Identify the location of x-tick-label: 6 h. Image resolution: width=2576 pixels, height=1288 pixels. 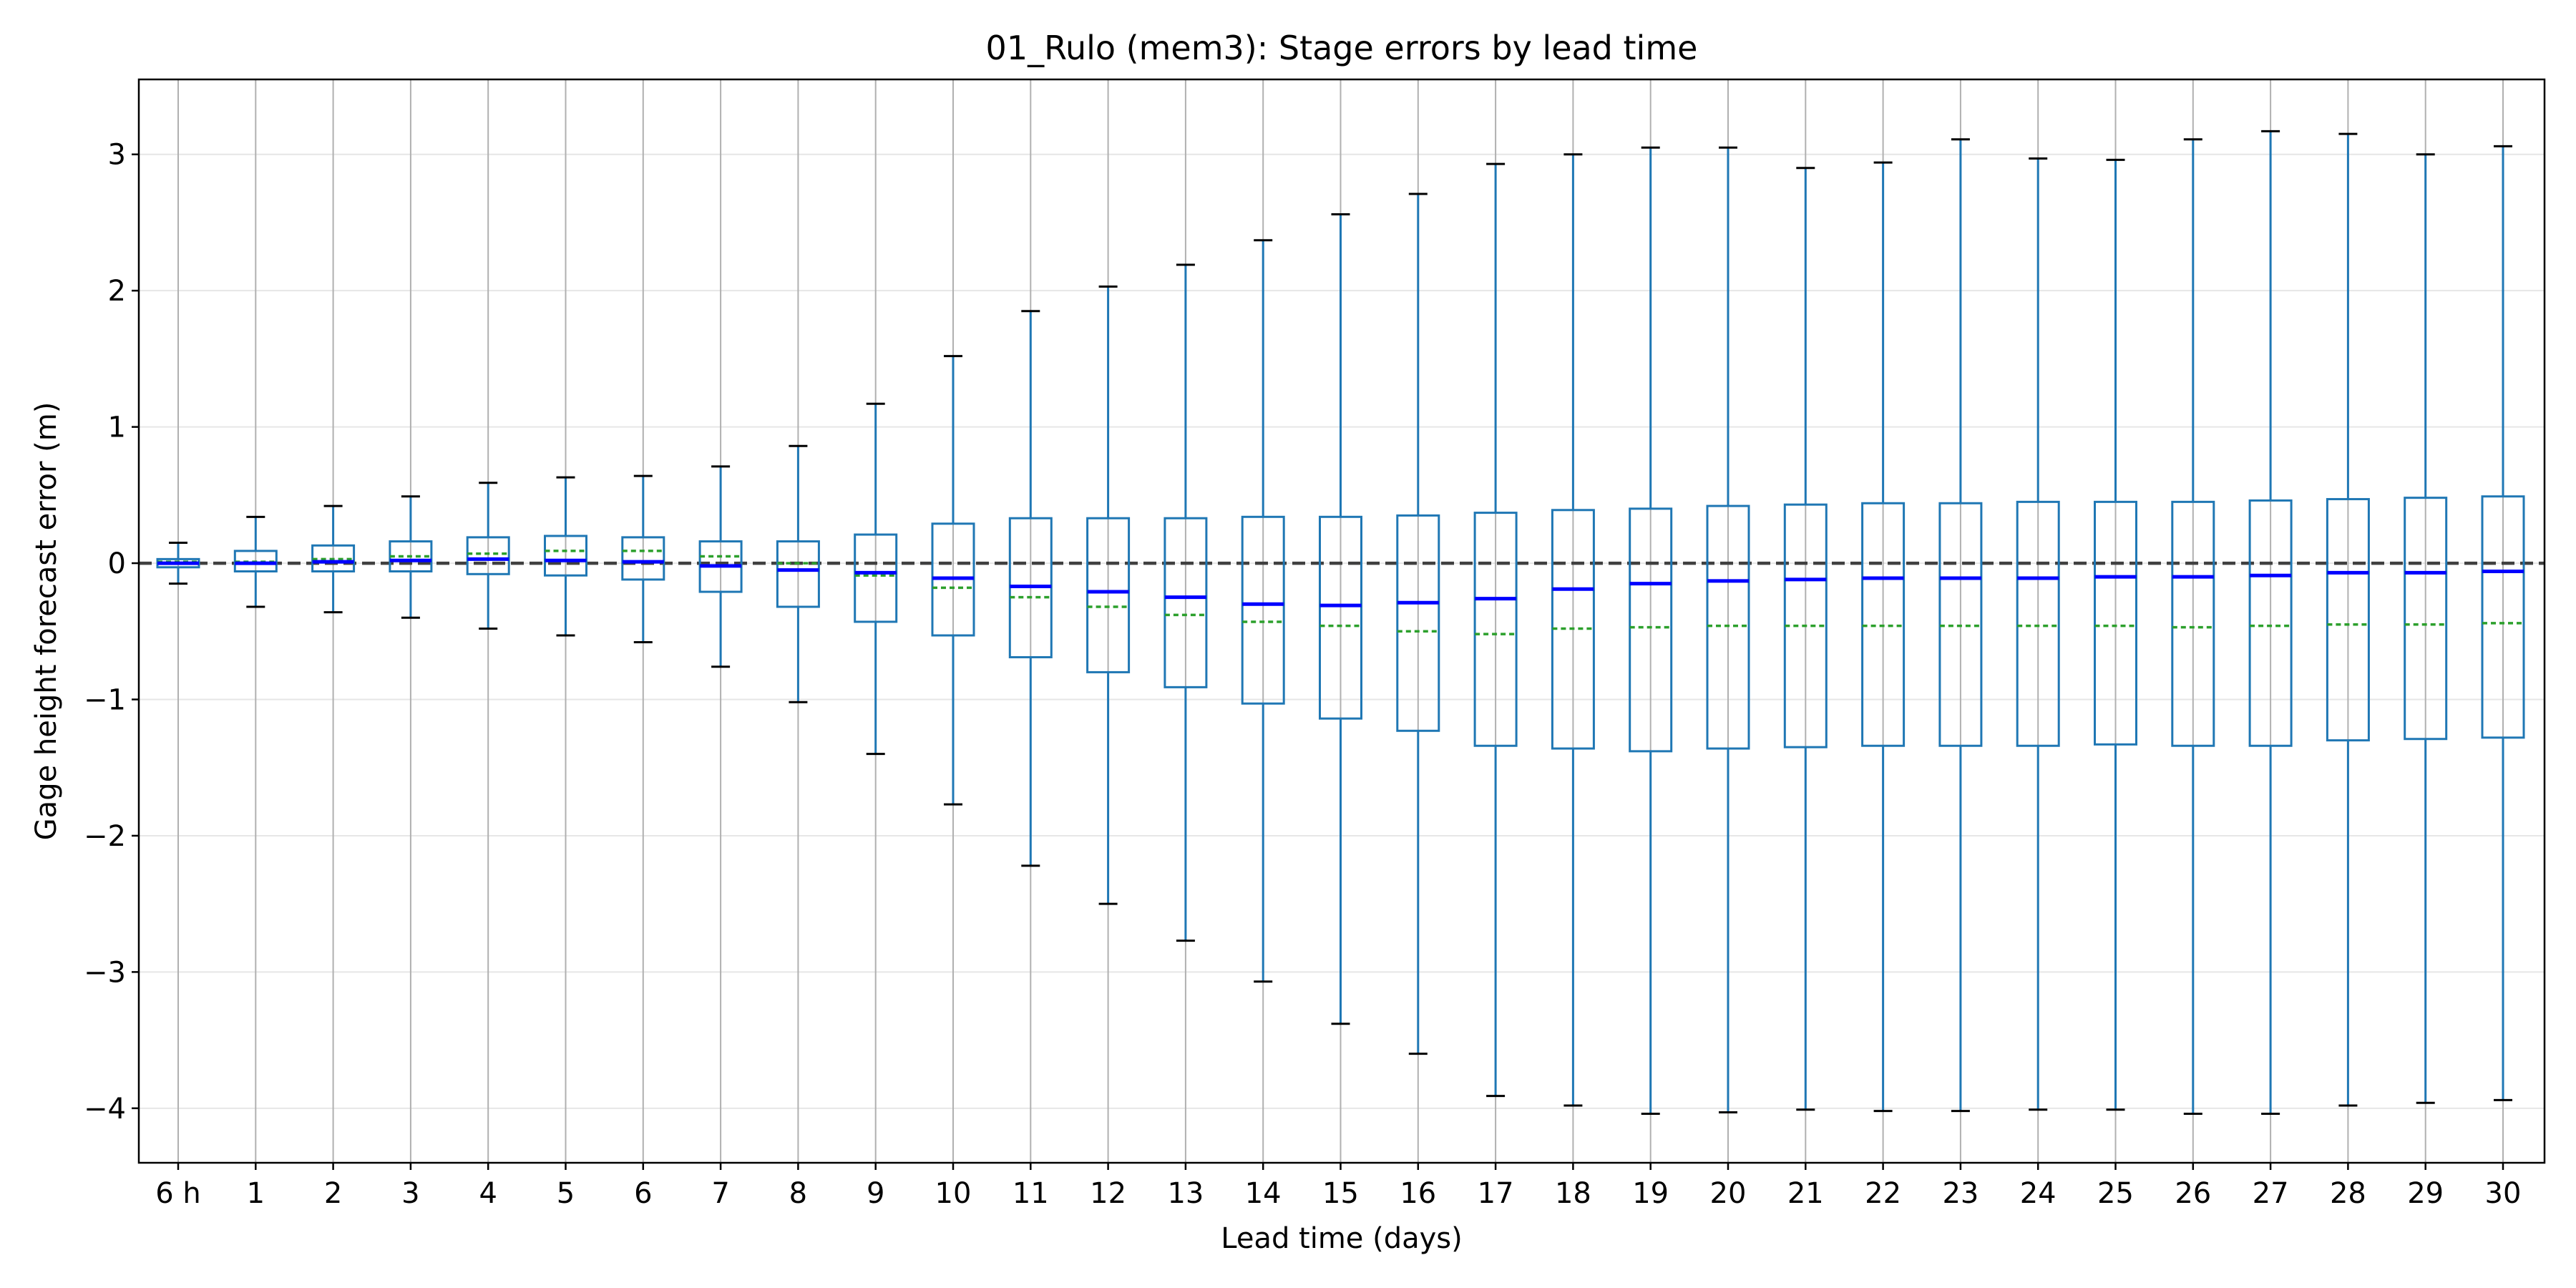
(178, 1193).